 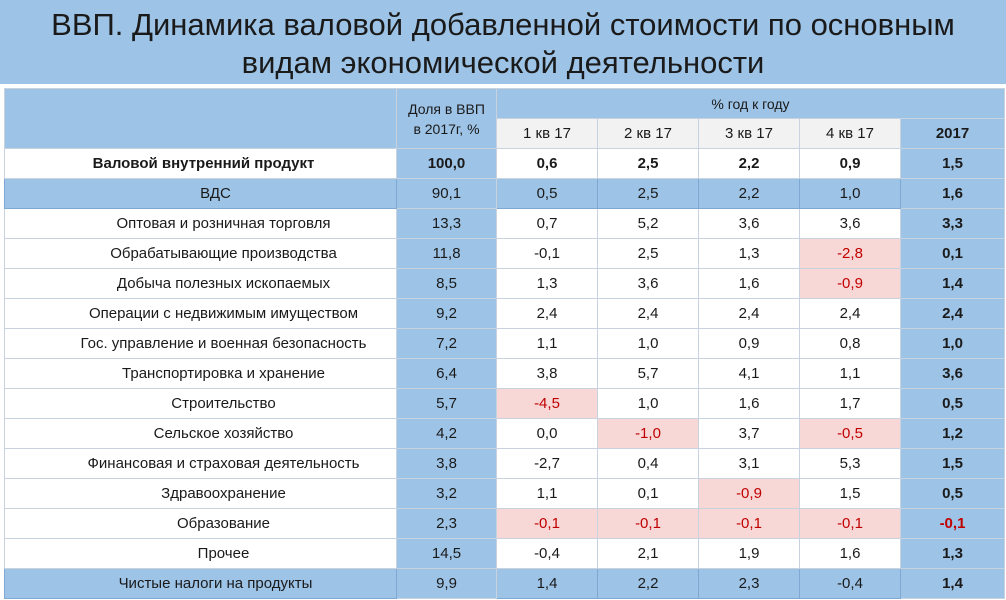 I want to click on row-name: Здравоохранение, so click(x=200, y=493).